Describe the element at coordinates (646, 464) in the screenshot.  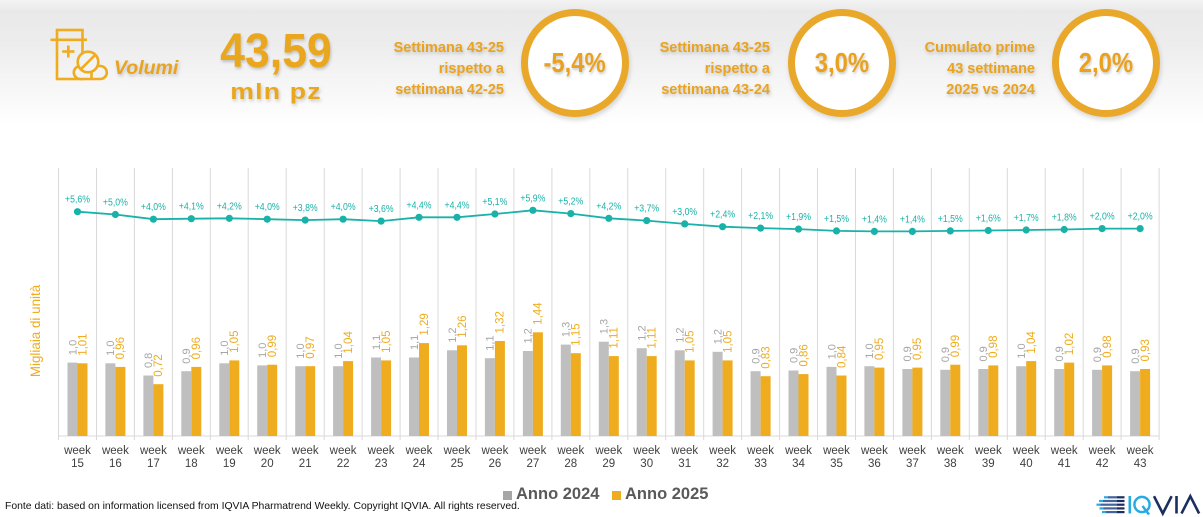
I see `svg-text: 30` at that location.